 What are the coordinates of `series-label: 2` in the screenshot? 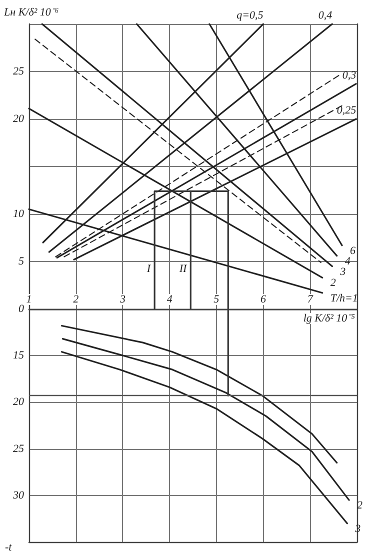 It's located at (333, 283).